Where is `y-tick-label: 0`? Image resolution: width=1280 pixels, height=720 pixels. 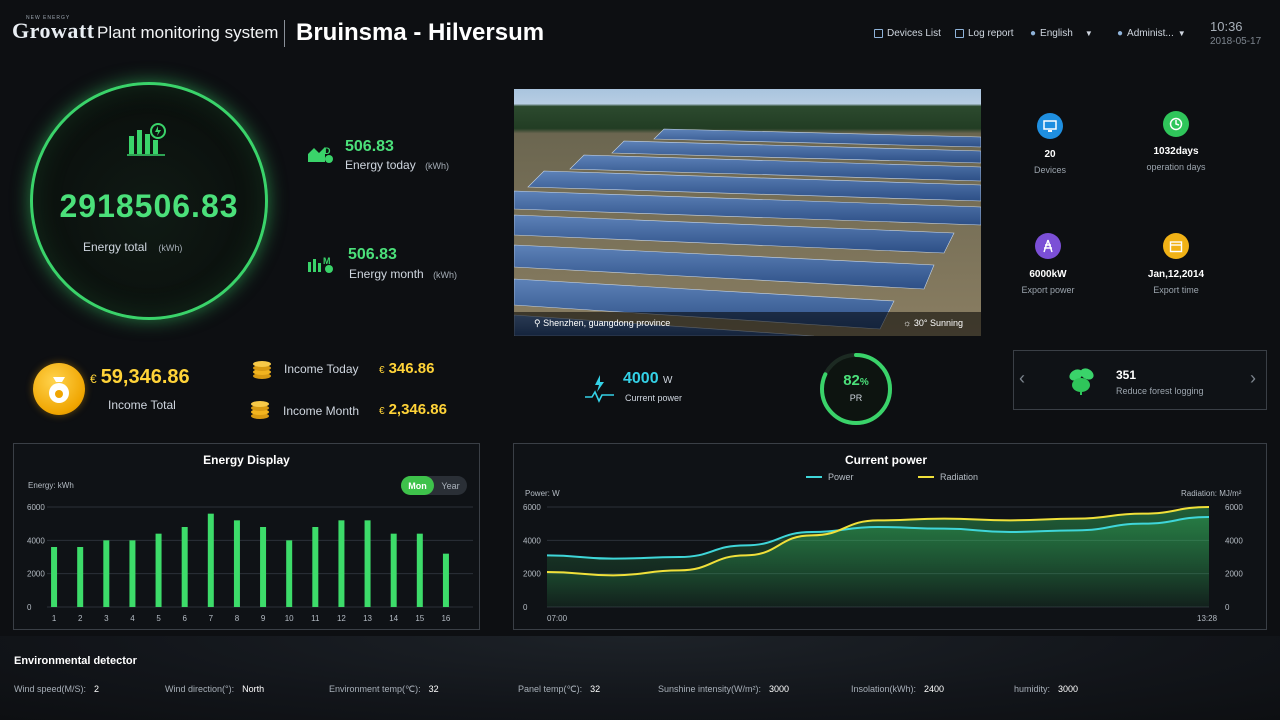
y-tick-label: 0 is located at coordinates (525, 607).